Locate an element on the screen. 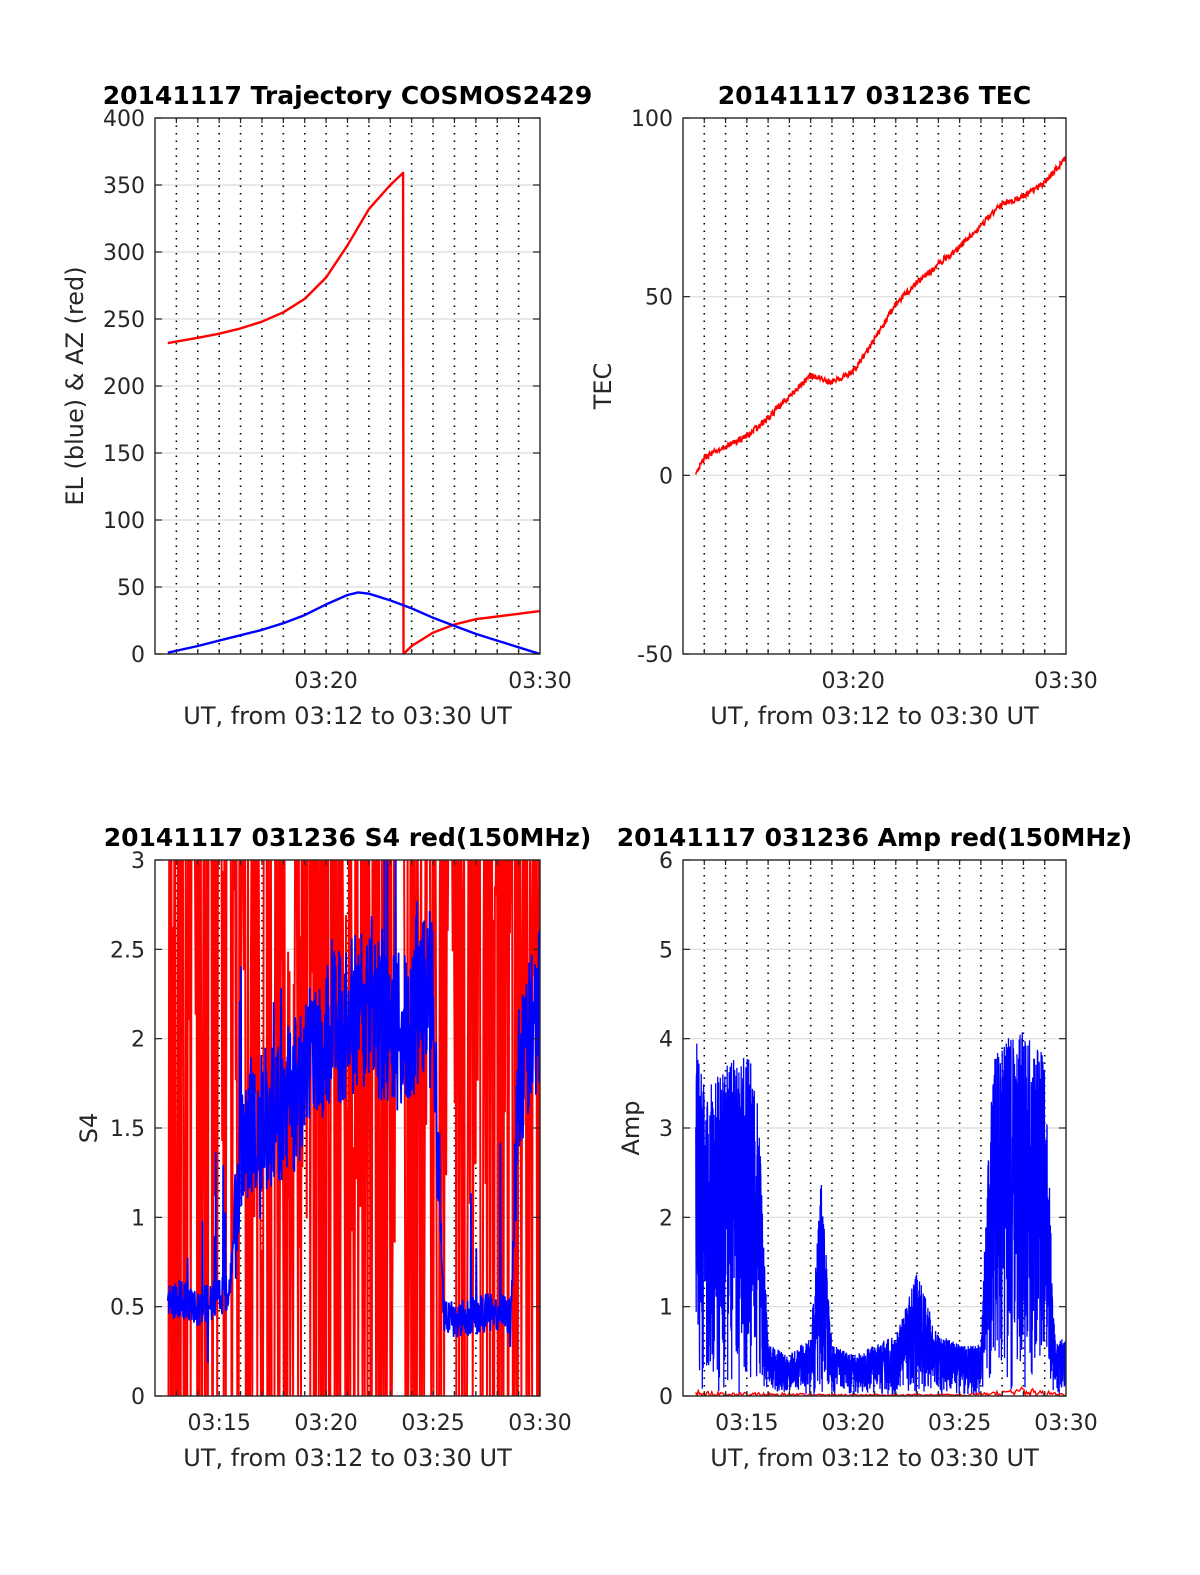 This screenshot has width=1200, height=1575. panel-title: 20141117 031236 S4 red(150MHz) is located at coordinates (348, 837).